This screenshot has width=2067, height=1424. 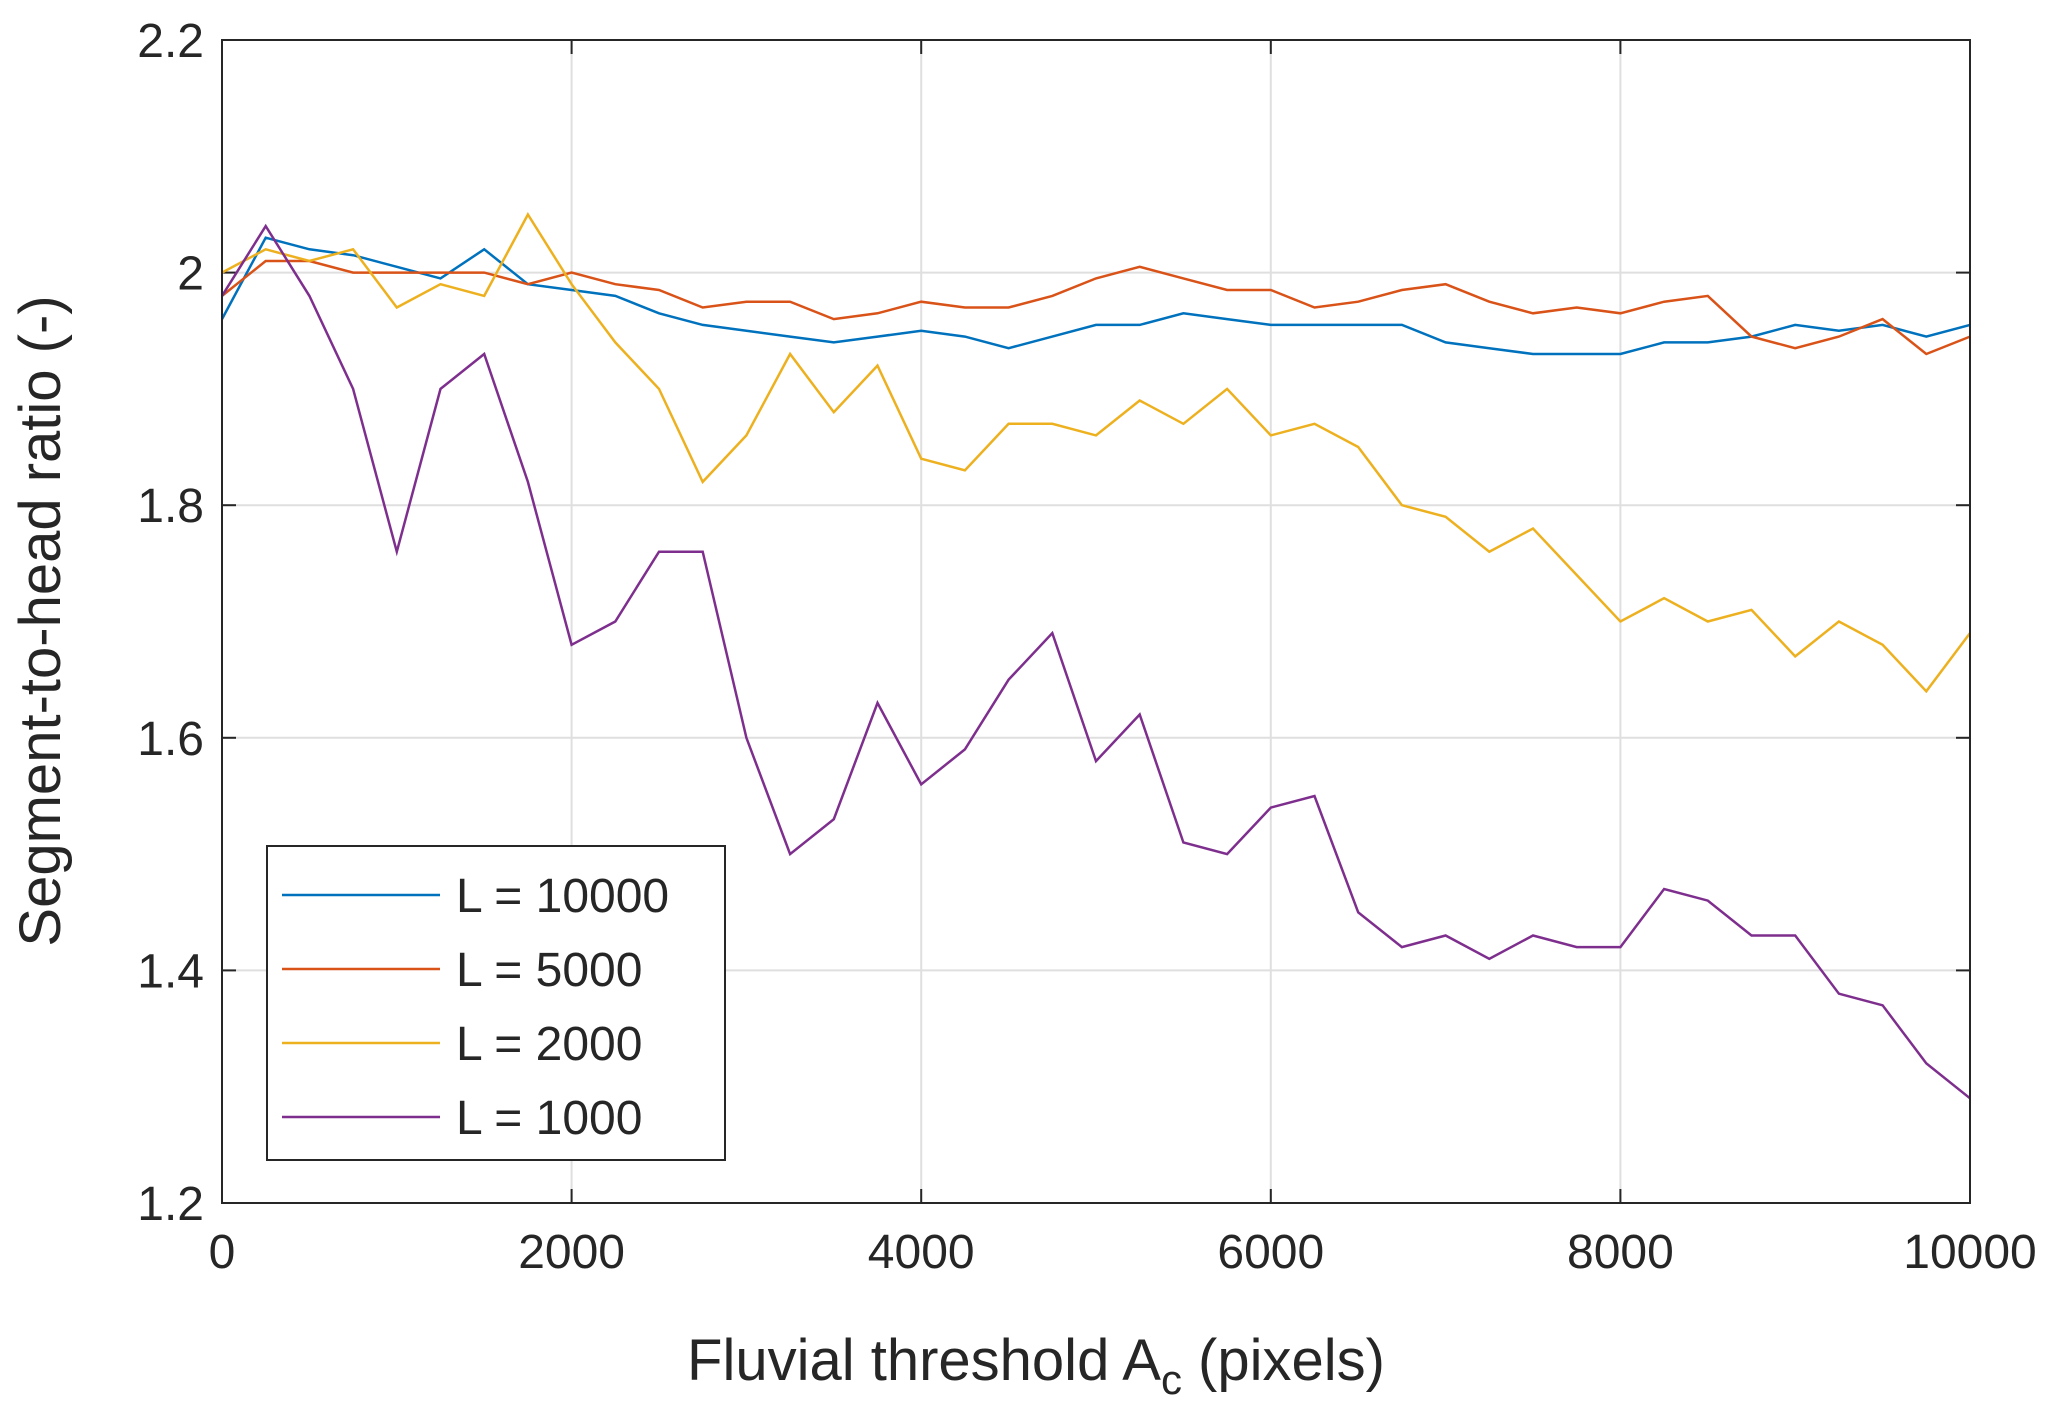 I want to click on y-tick-label: 1.2, so click(x=170, y=1204).